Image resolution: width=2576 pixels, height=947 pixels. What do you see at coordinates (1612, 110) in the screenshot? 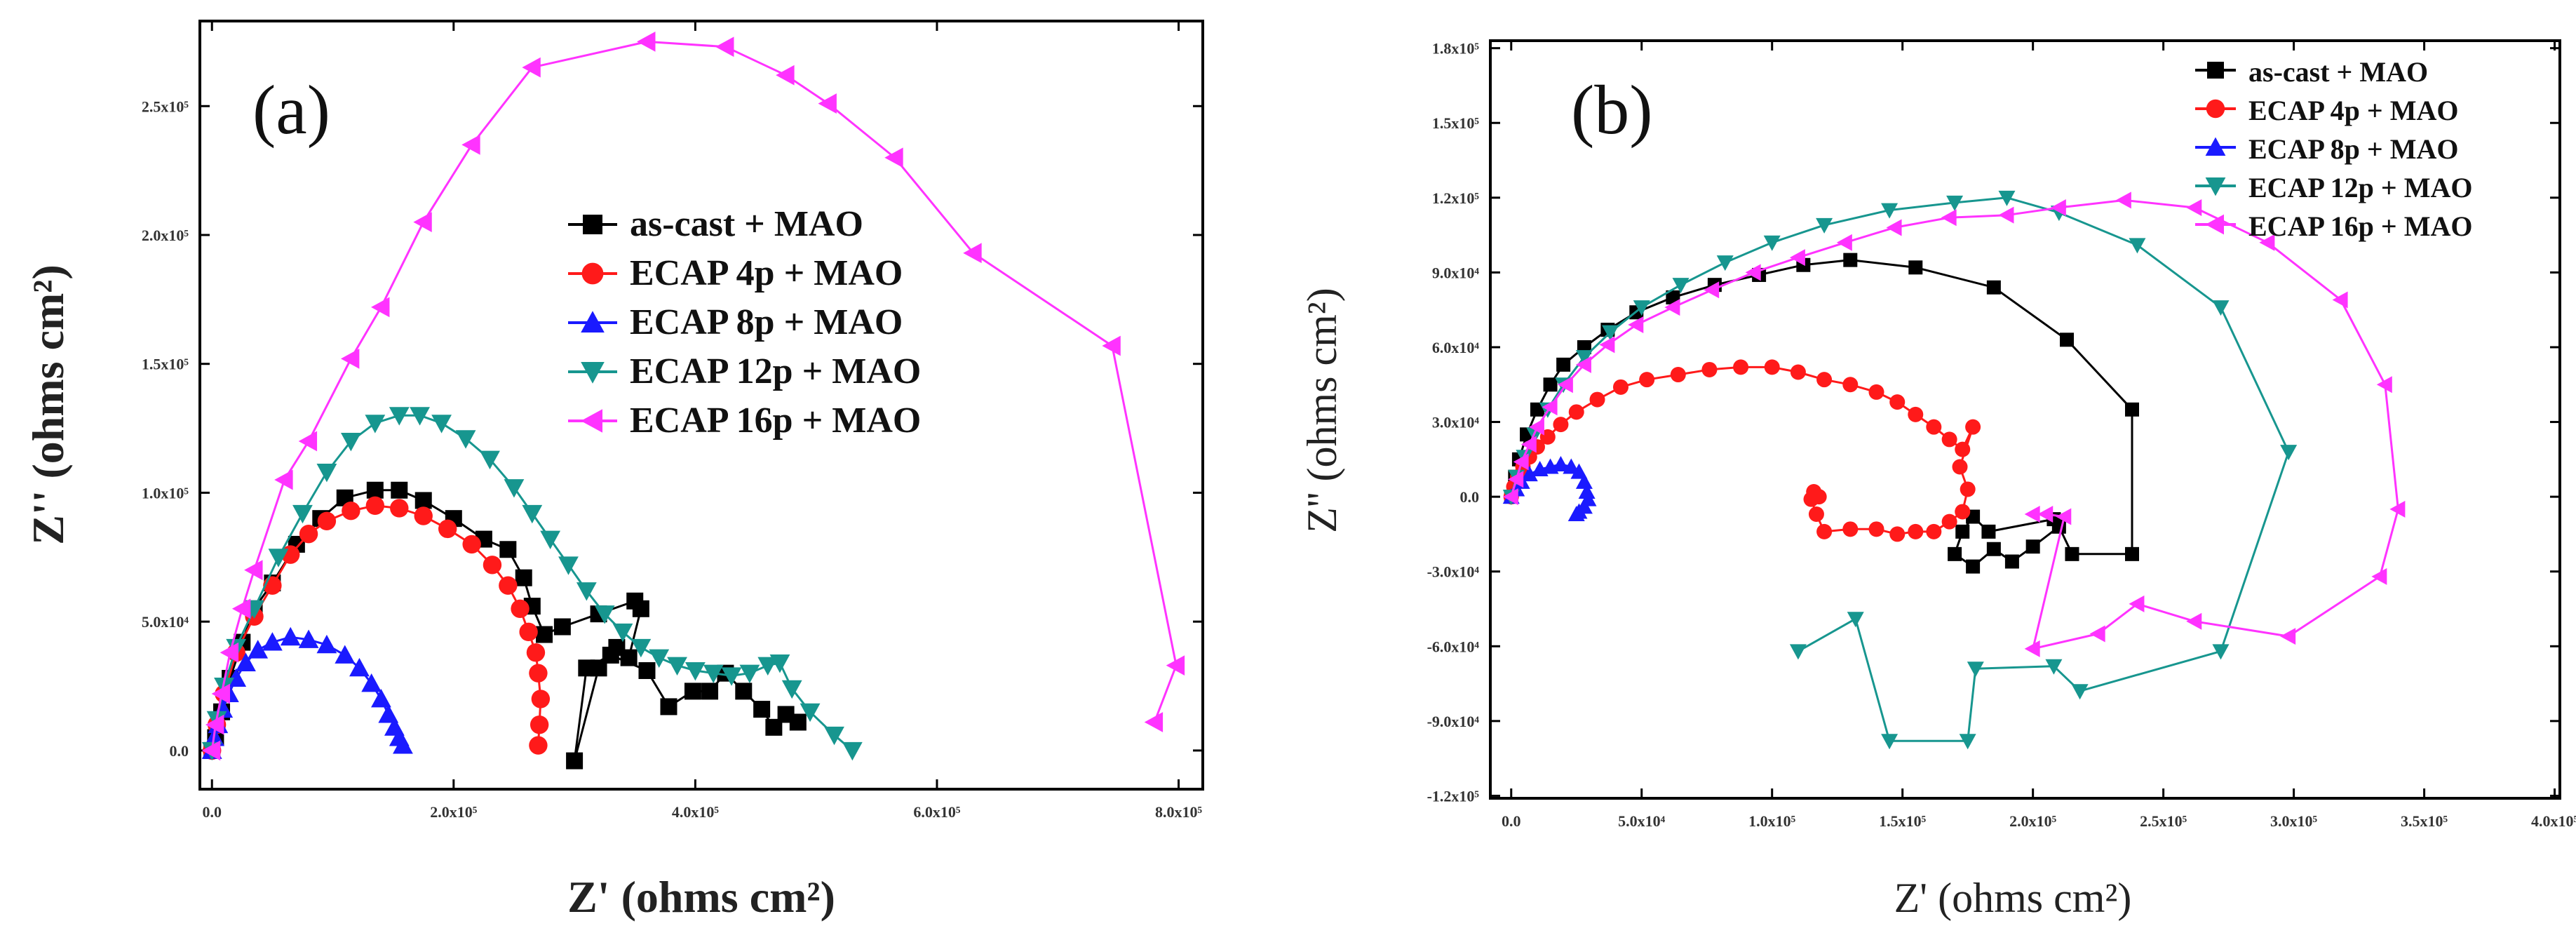
I see `panel-label-b: (b)` at bounding box center [1612, 110].